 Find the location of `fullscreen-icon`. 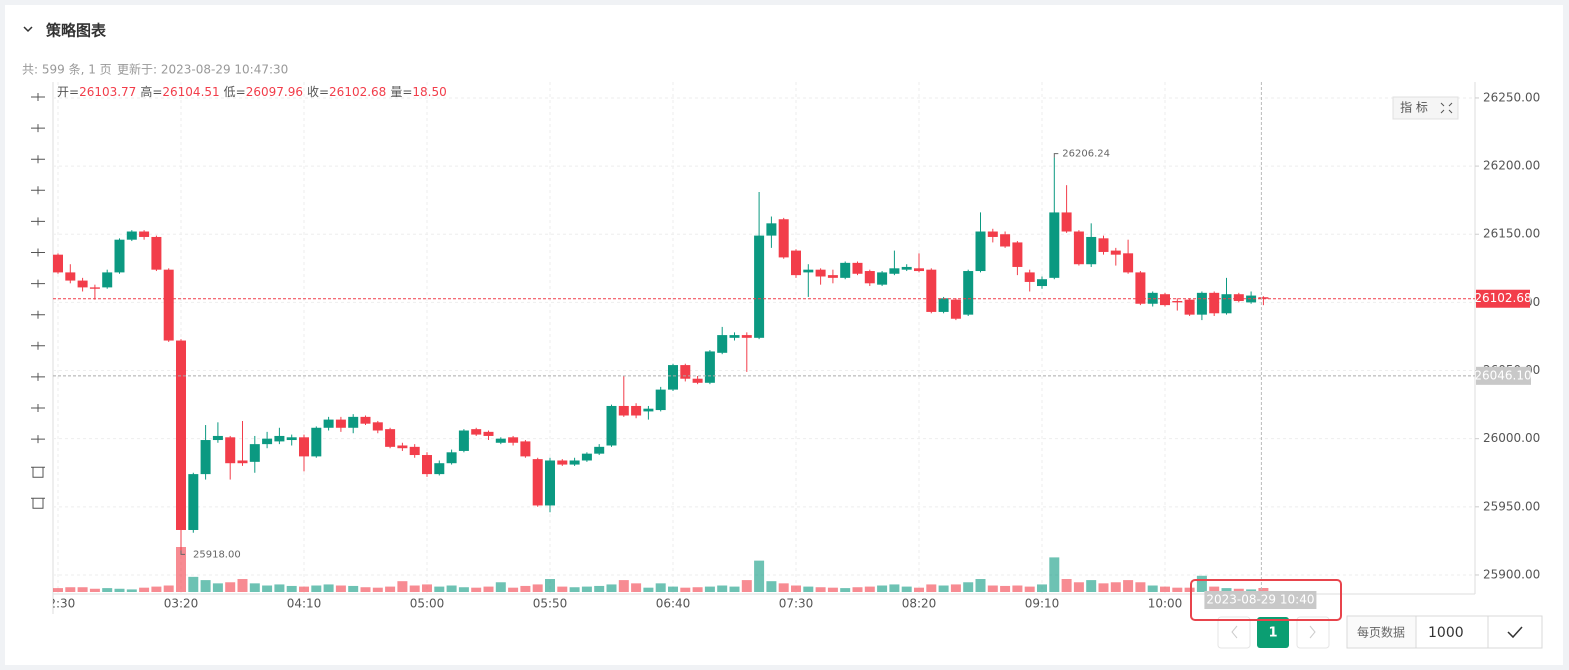

fullscreen-icon is located at coordinates (1446, 108).